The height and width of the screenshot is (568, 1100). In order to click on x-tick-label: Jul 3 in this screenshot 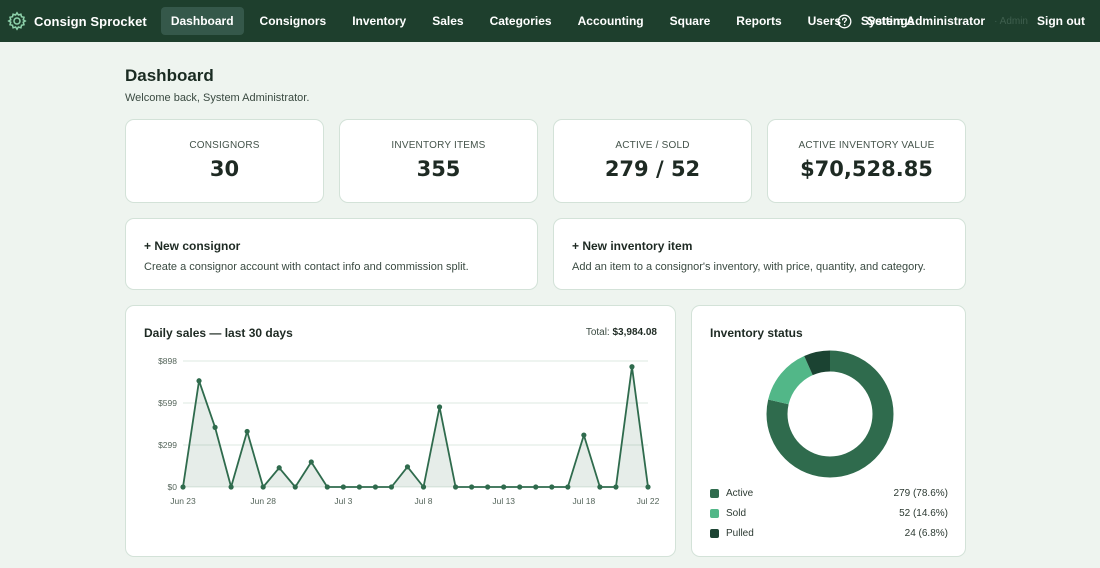, I will do `click(343, 501)`.